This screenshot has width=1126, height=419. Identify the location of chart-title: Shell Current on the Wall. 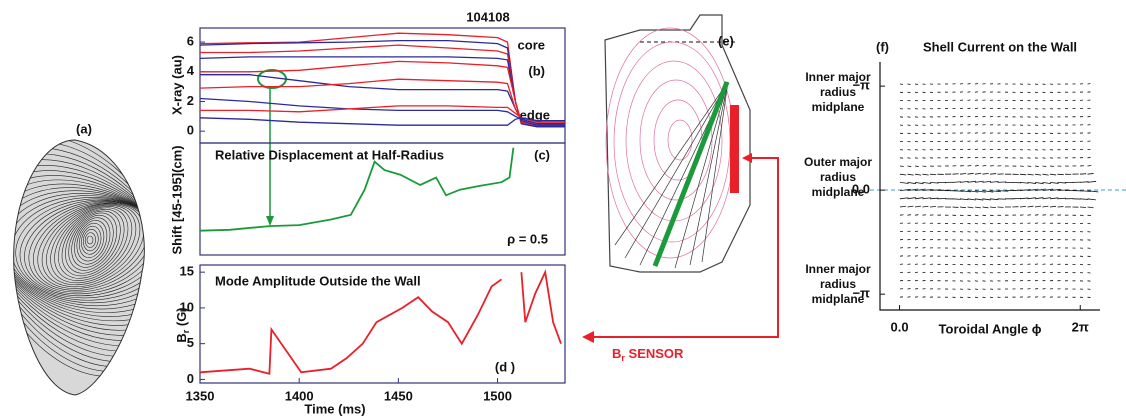
(1000, 46).